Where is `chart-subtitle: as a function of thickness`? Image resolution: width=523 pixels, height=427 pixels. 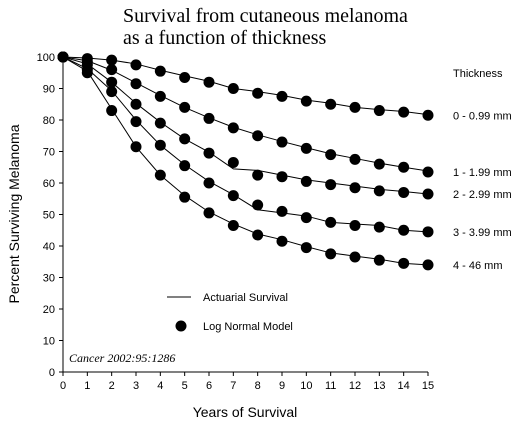
chart-subtitle: as a function of thickness is located at coordinates (224, 38).